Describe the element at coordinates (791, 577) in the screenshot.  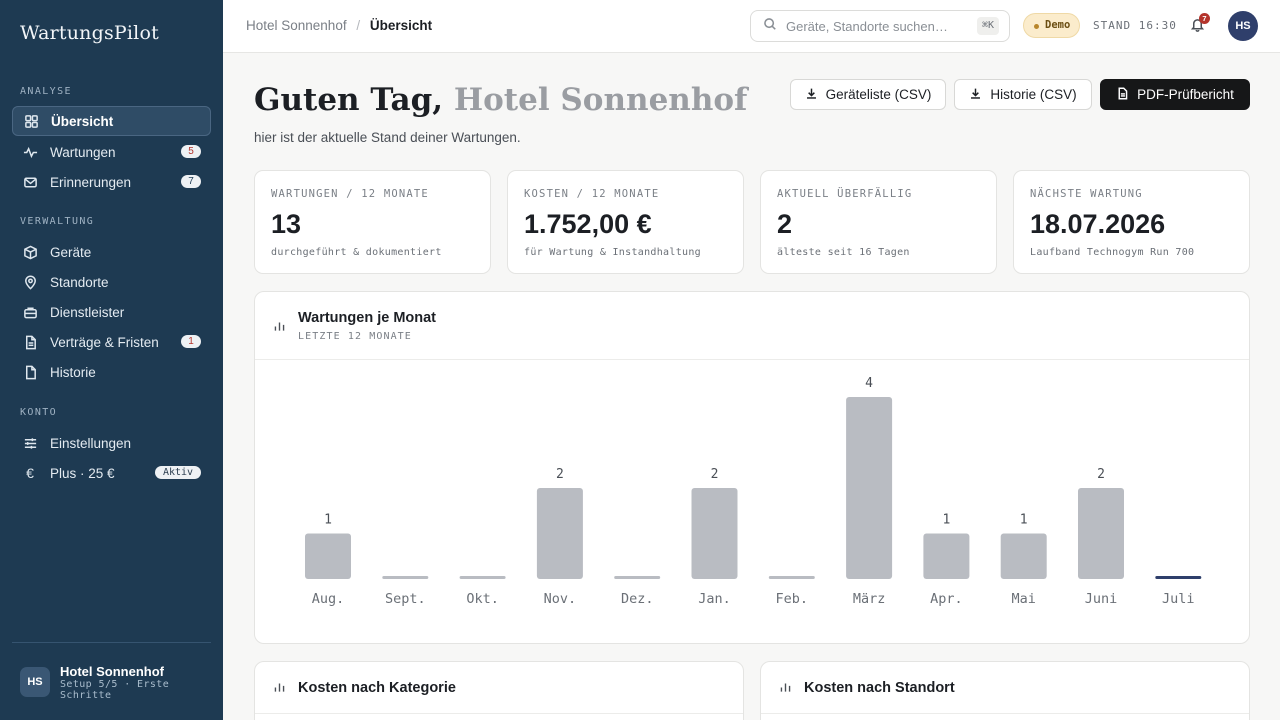
I see `bar-feb` at that location.